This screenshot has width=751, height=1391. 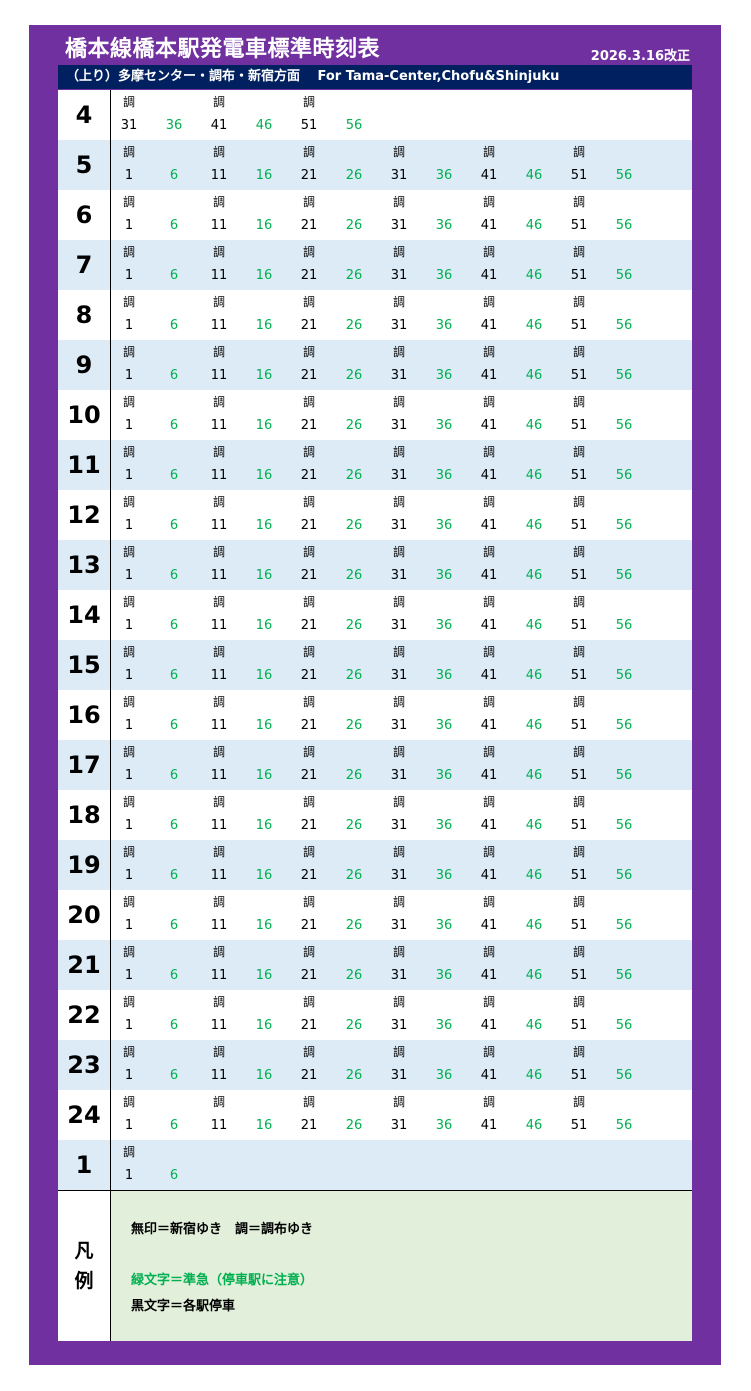 What do you see at coordinates (375, 915) in the screenshot?
I see `hour-row: 20 調 1 6 調 11 16 調 21 26 調 31 36 調 41 46 調 51 56` at bounding box center [375, 915].